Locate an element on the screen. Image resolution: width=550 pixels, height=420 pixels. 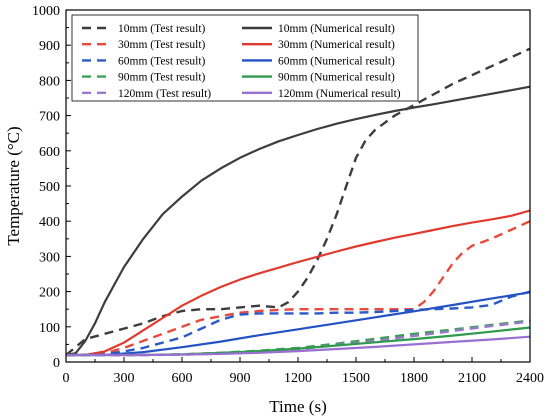
legend-label: 30mm (Test result) is located at coordinates (162, 45).